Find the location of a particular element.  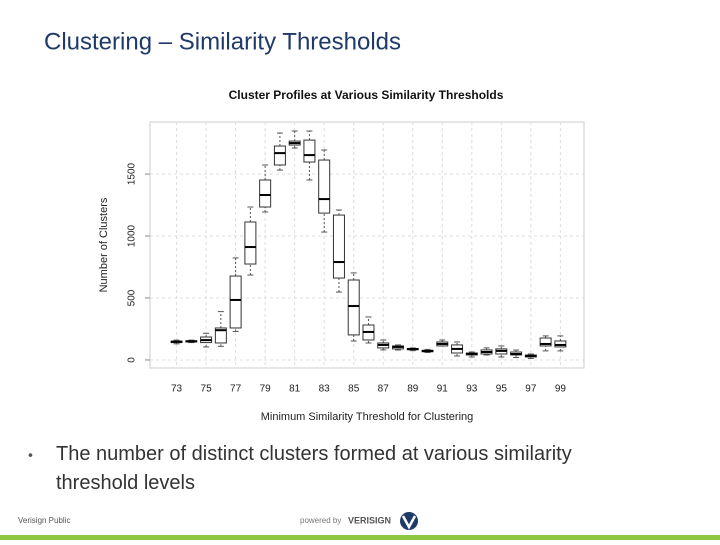

y-tick-label: 0 is located at coordinates (132, 360).